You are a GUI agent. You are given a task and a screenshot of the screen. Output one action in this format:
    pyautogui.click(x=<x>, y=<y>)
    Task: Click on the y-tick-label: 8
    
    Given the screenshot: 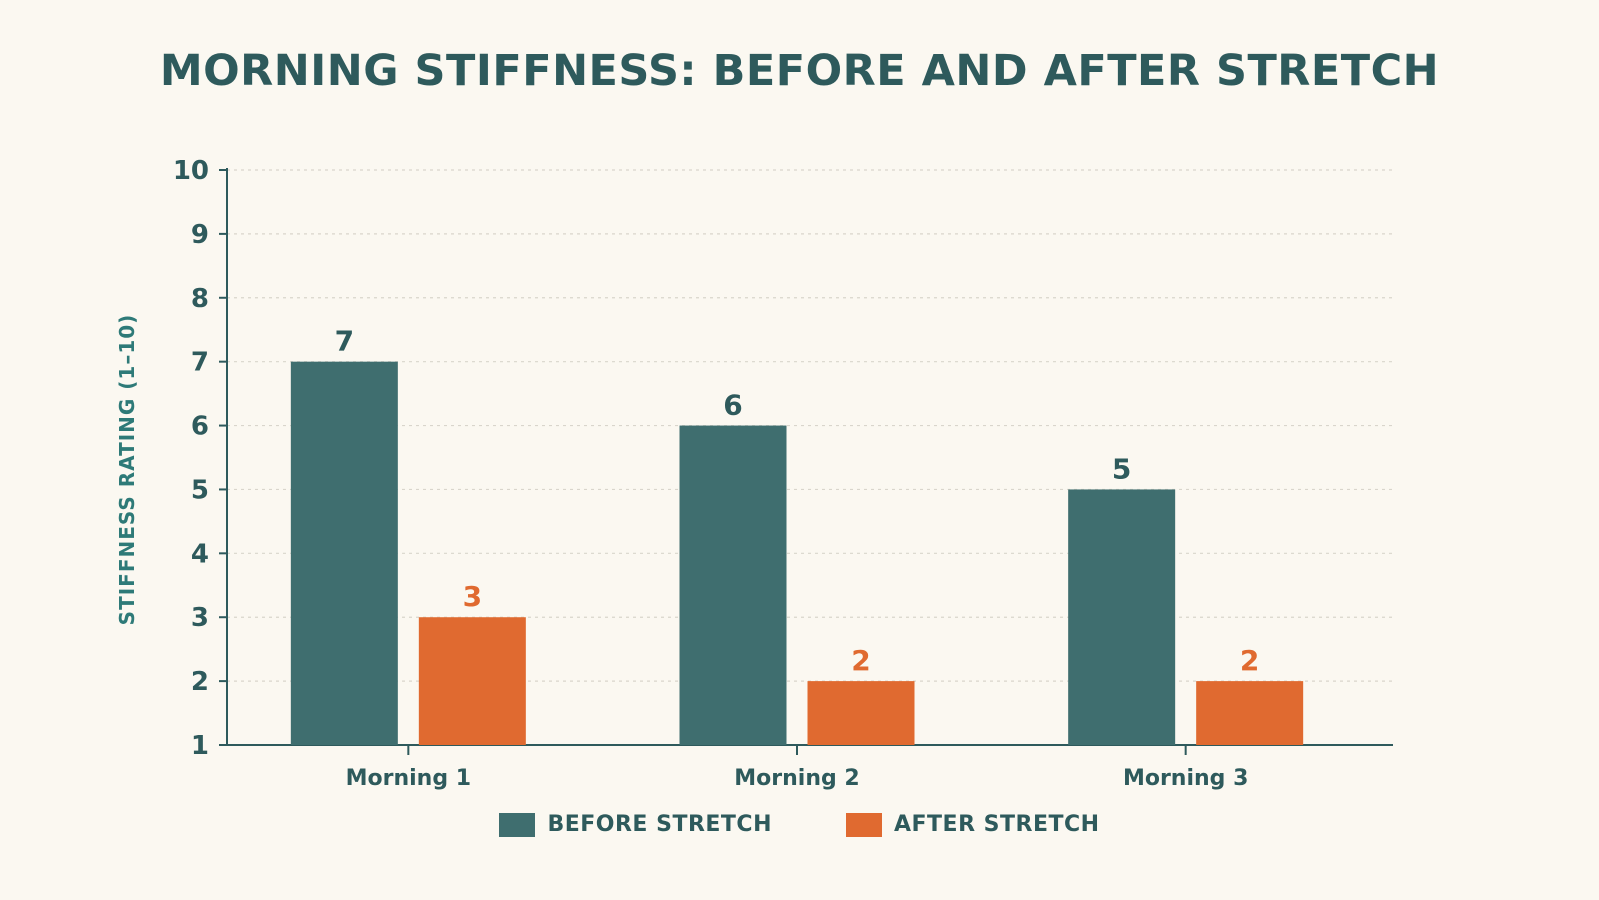 What is the action you would take?
    pyautogui.click(x=200, y=299)
    